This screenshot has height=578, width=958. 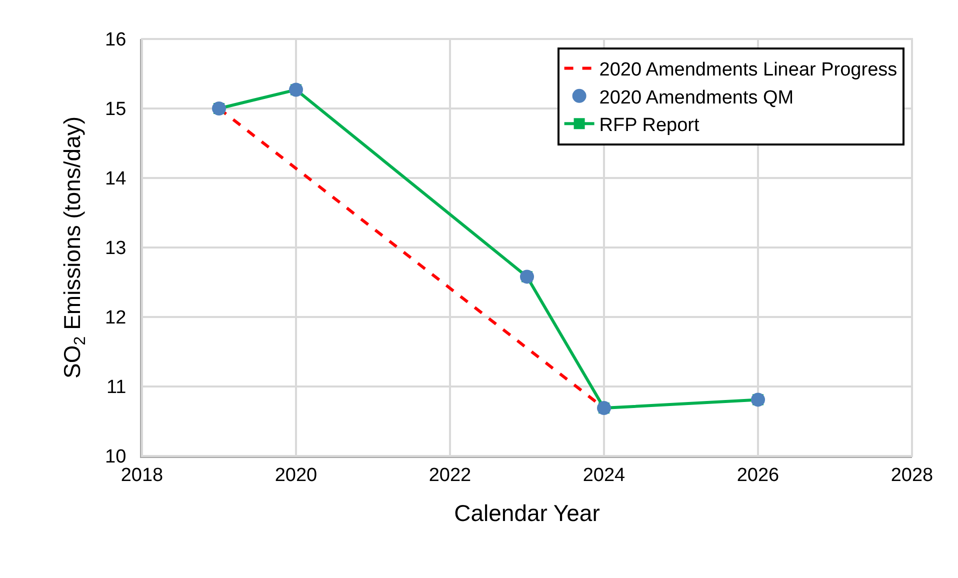 I want to click on y-tick-label: 16, so click(x=115, y=40).